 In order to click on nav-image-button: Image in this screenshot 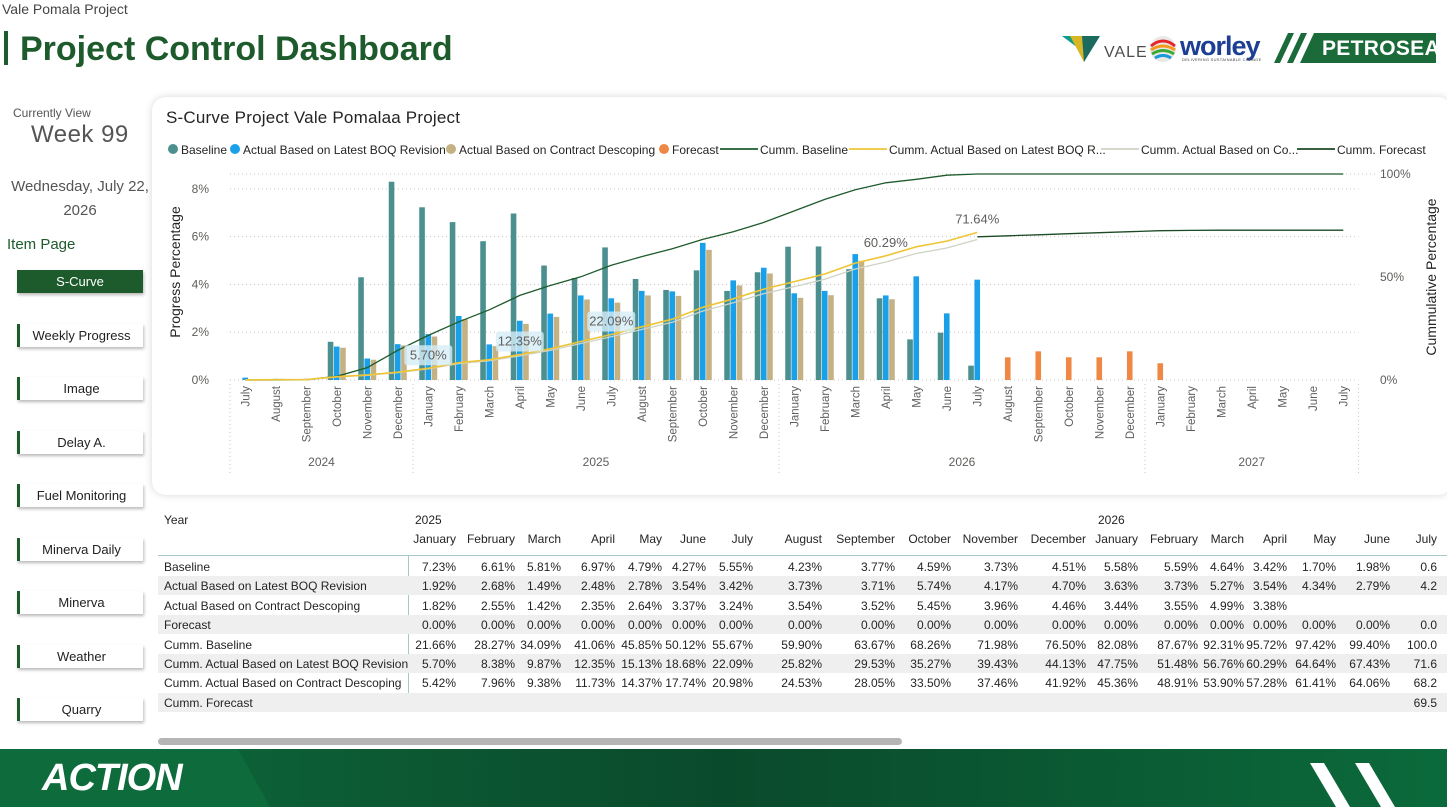, I will do `click(80, 388)`.